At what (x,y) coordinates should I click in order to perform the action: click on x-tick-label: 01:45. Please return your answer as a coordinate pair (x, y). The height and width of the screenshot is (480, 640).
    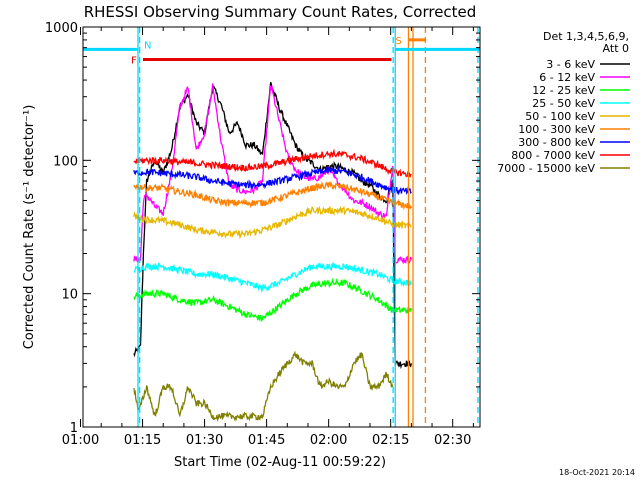
    Looking at the image, I should click on (266, 440).